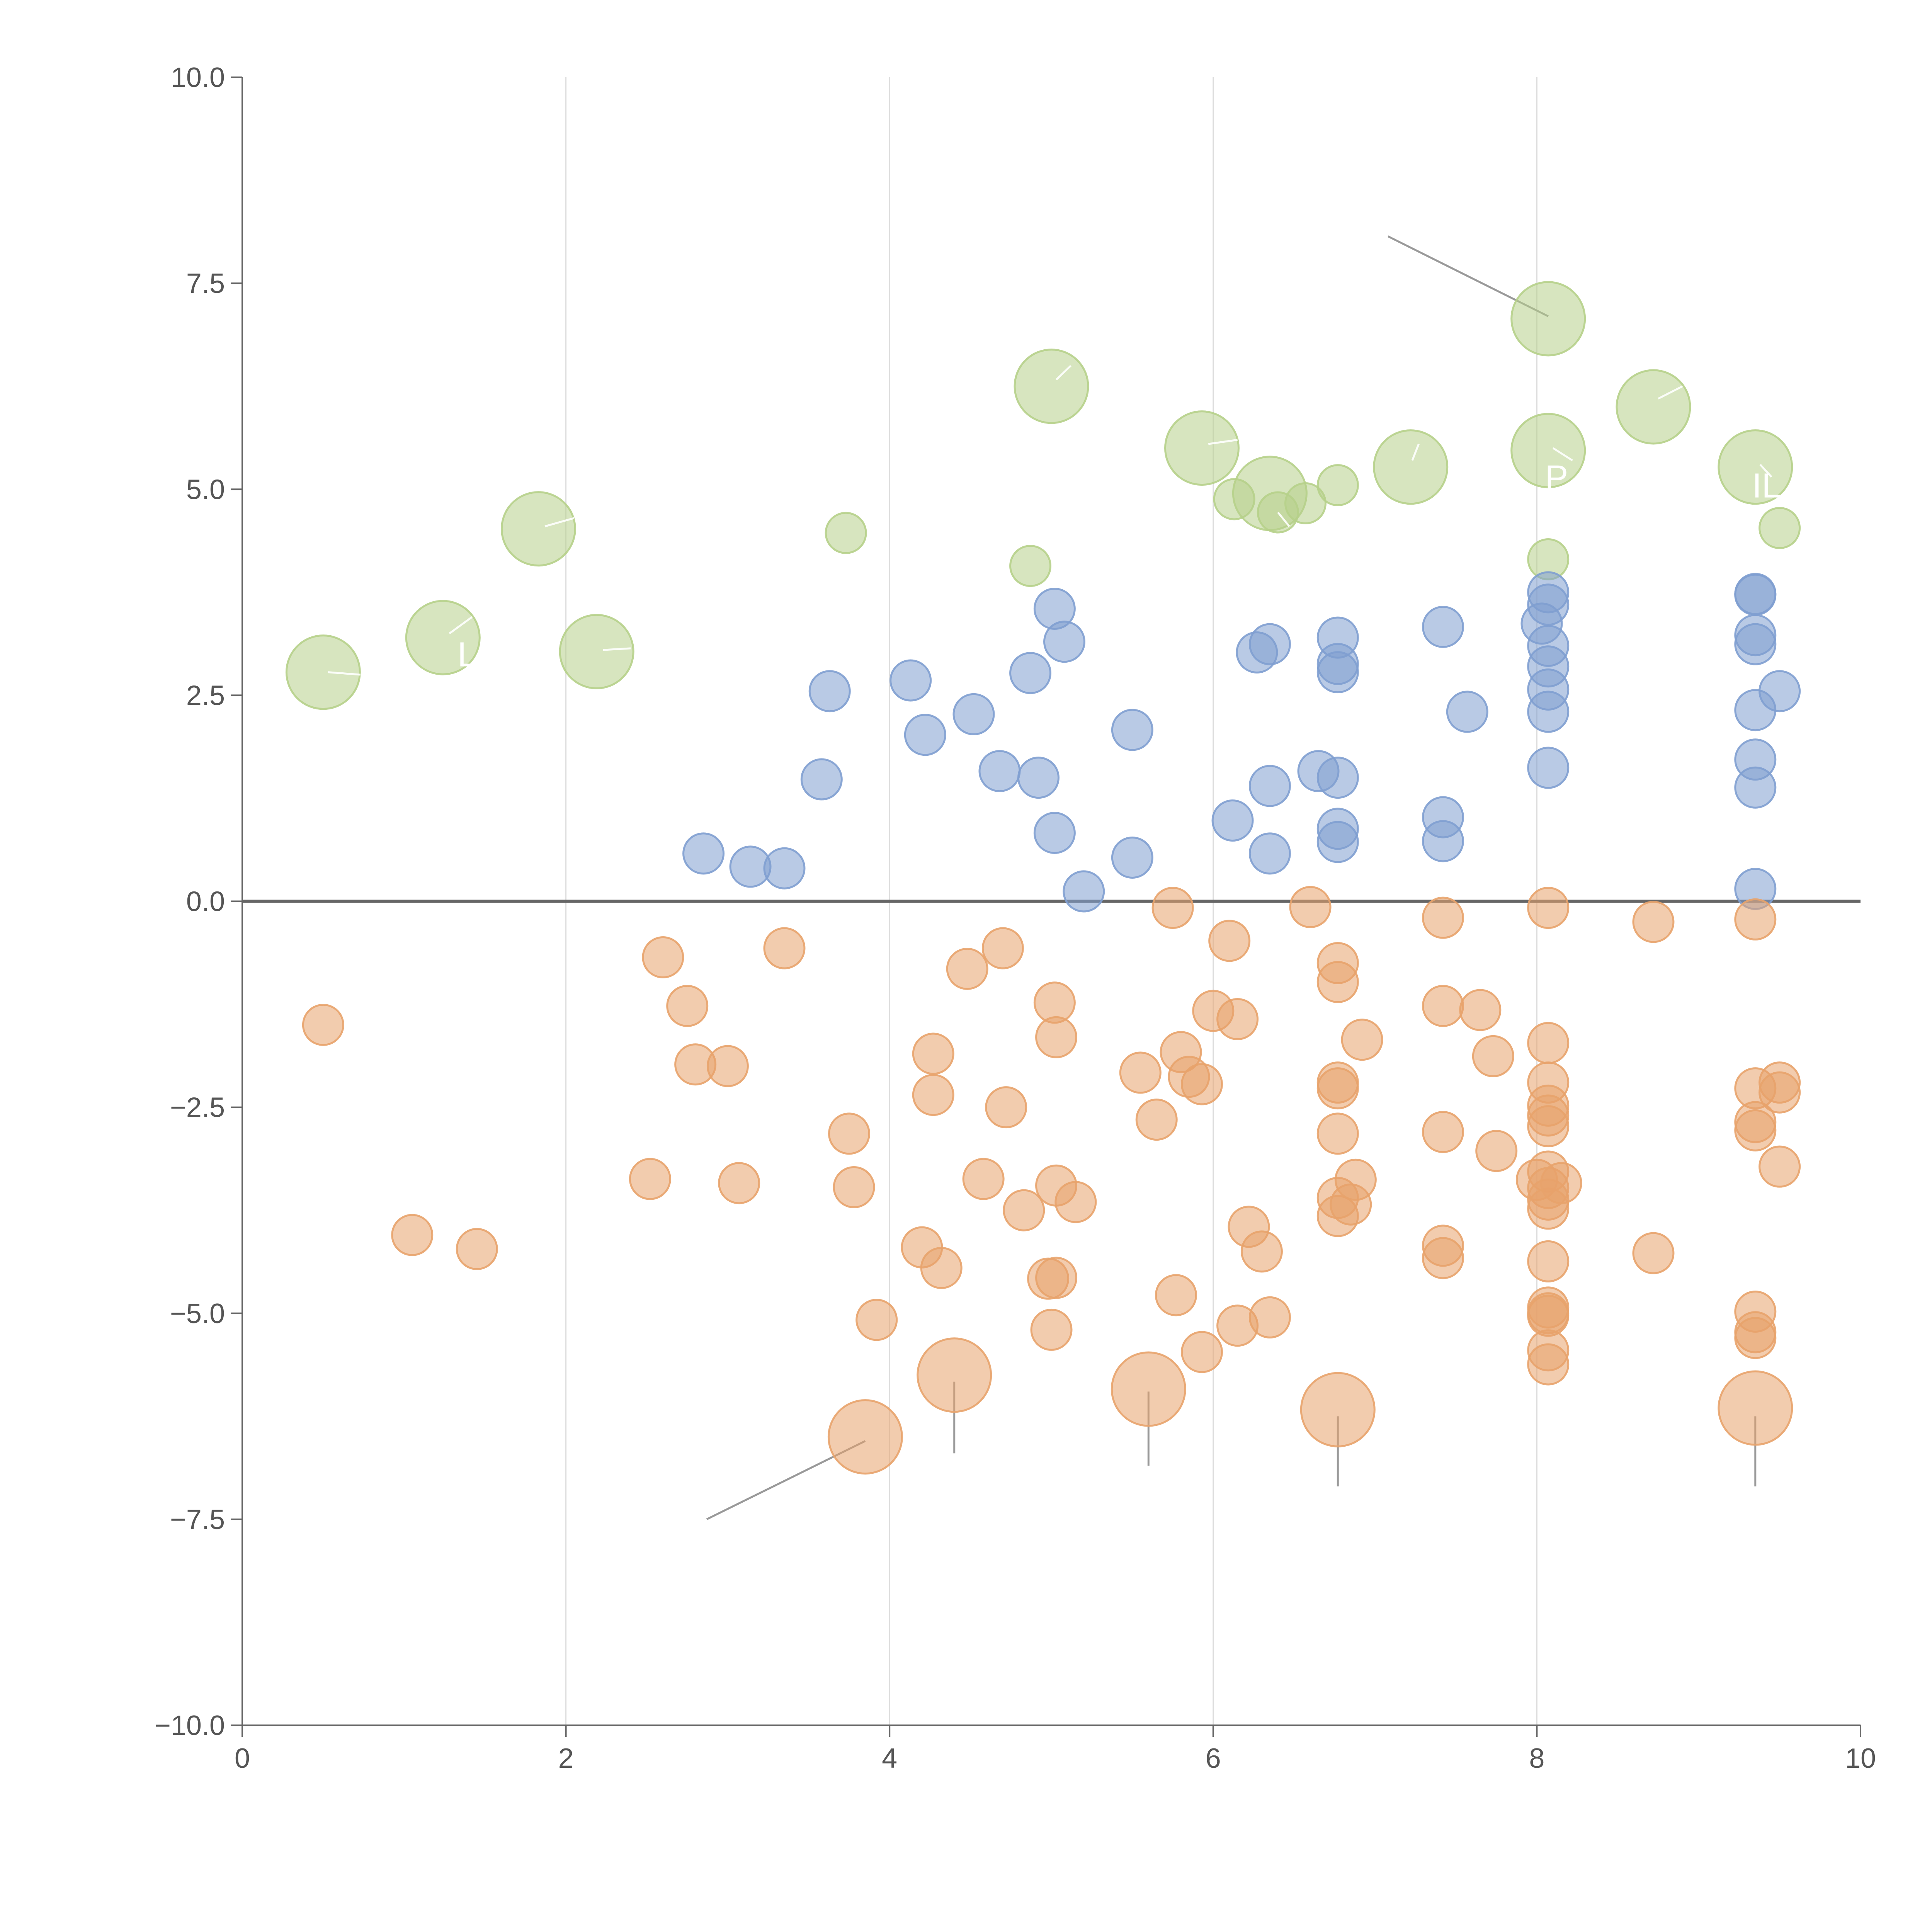 The height and width of the screenshot is (1932, 1932). I want to click on y-tick-label: −10.0, so click(190, 1726).